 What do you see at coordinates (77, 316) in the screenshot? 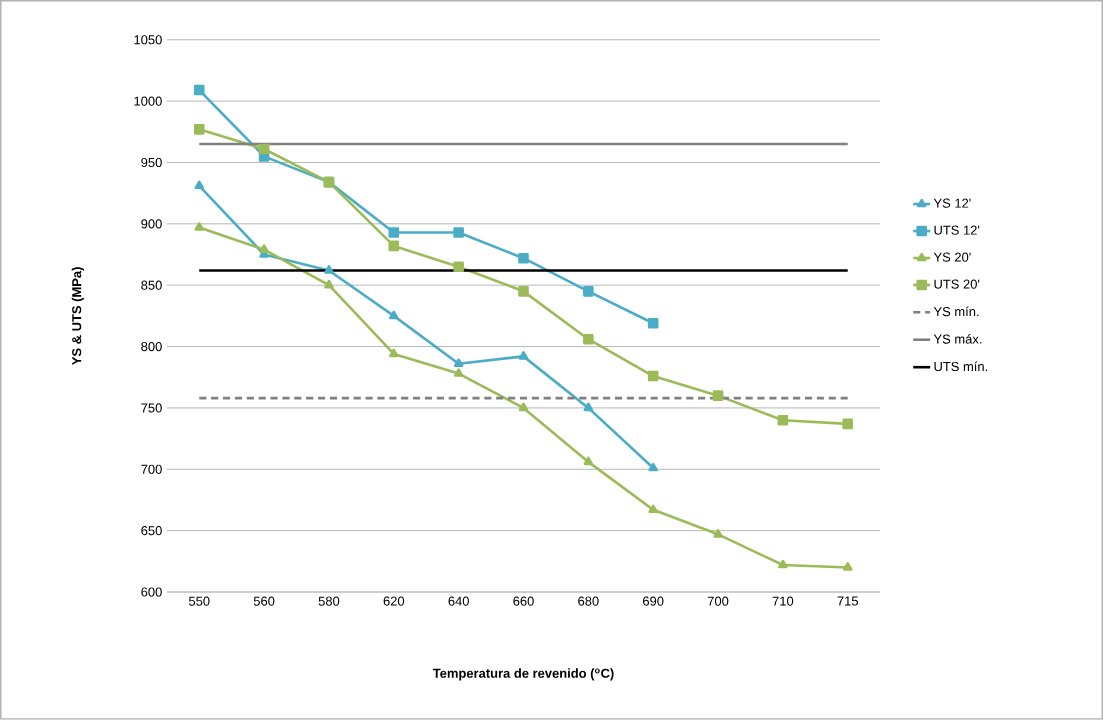
I see `y-axis-title: YS & UTS (MPa)` at bounding box center [77, 316].